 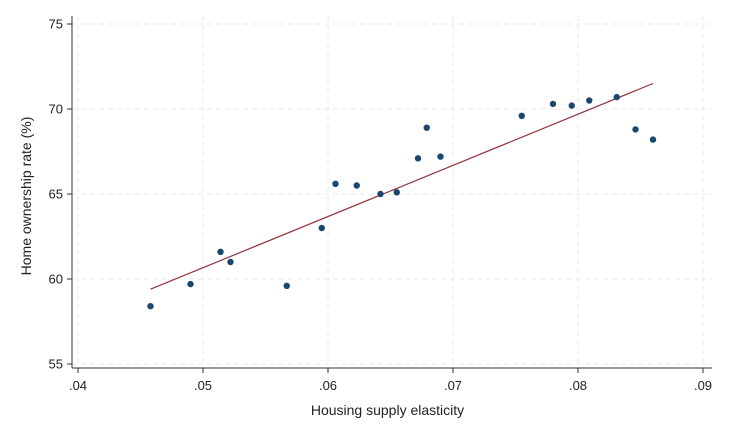 I want to click on y-axis-title: Home ownership rate (%), so click(x=26, y=196).